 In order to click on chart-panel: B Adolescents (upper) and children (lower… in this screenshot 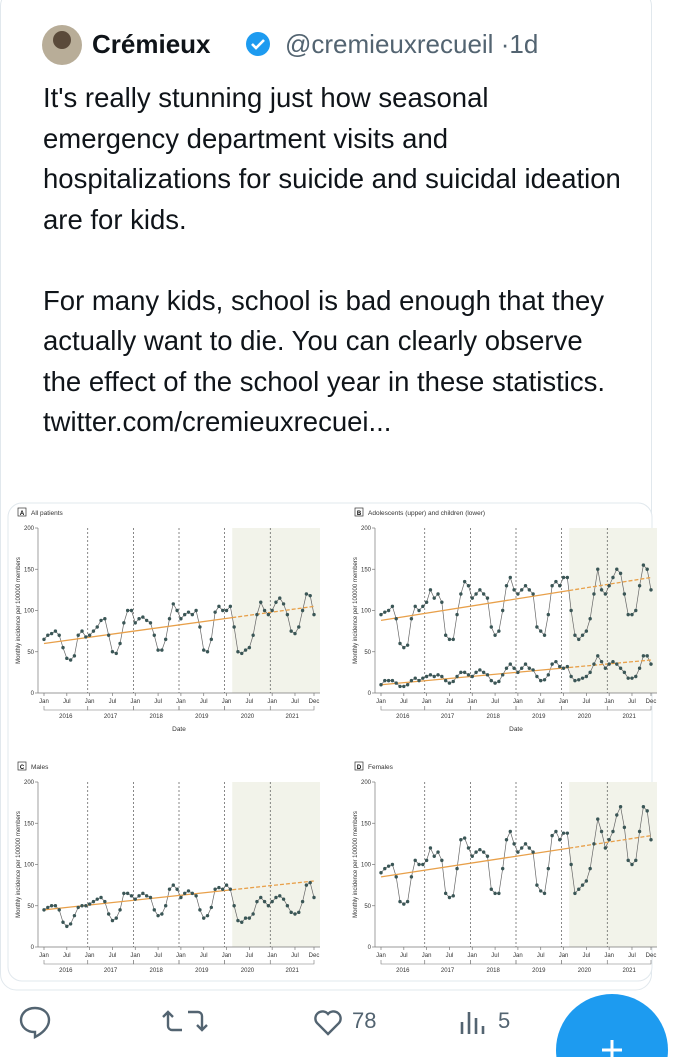, I will do `click(505, 620)`.